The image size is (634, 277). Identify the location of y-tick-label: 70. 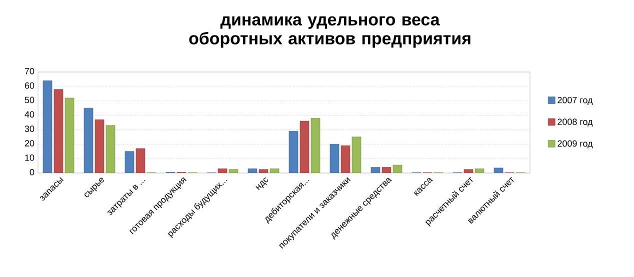
(29, 71).